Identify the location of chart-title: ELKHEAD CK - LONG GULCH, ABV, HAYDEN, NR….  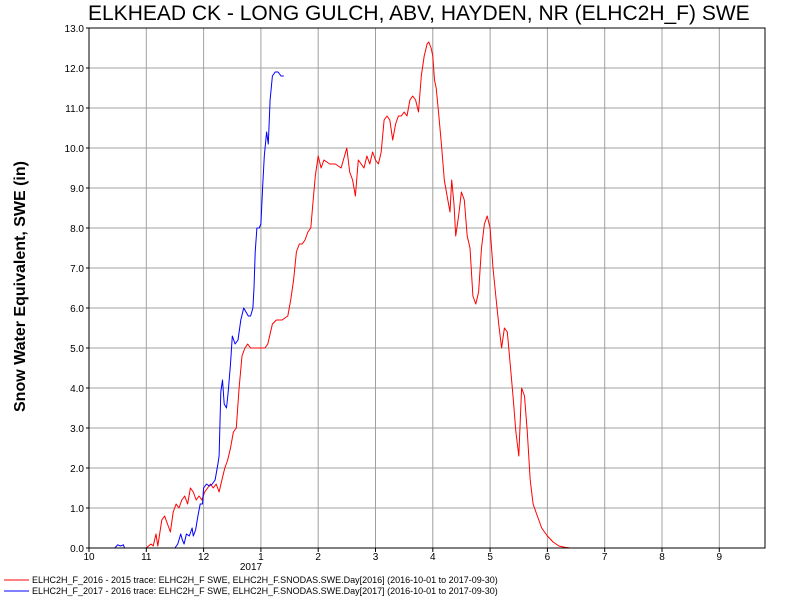
(419, 13).